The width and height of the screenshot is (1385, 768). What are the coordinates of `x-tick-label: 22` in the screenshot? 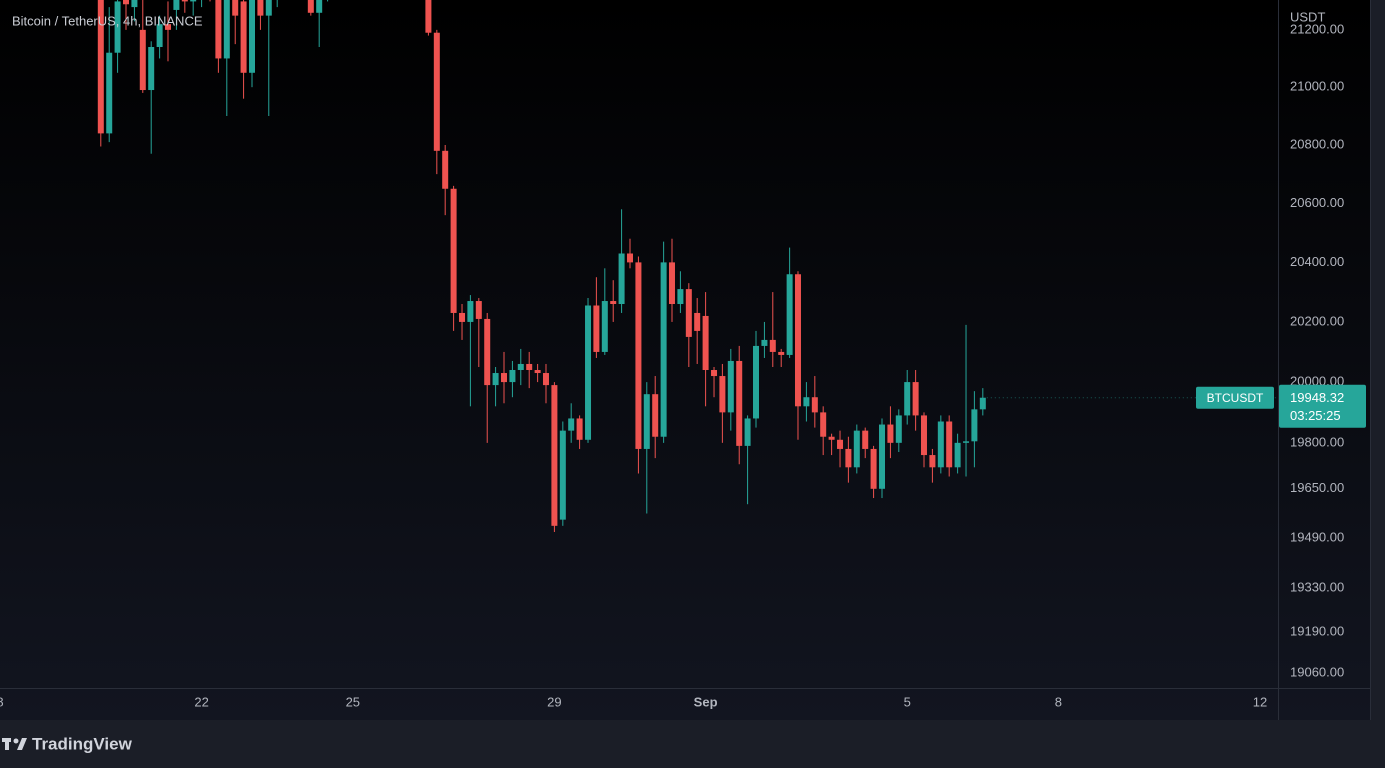 It's located at (201, 701).